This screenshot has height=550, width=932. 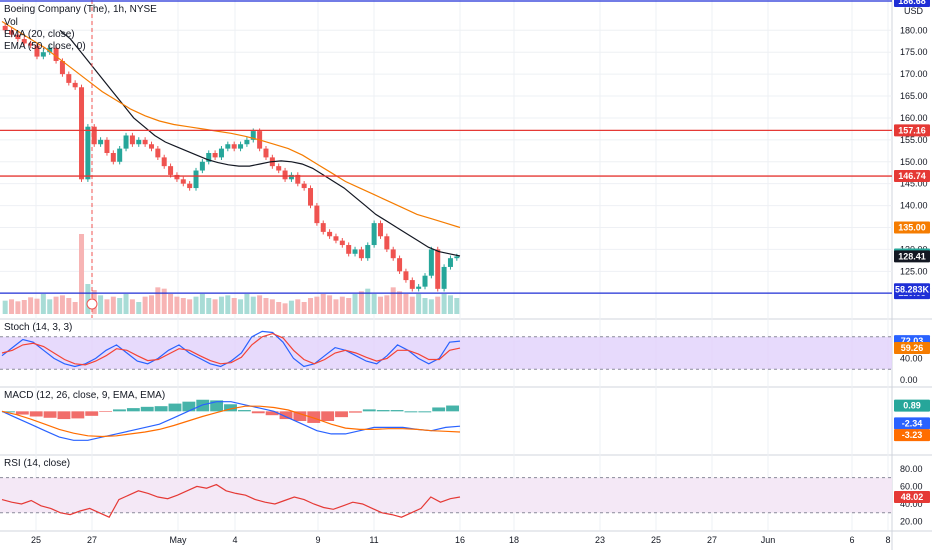 What do you see at coordinates (914, 74) in the screenshot?
I see `price-tick-label: 170.00` at bounding box center [914, 74].